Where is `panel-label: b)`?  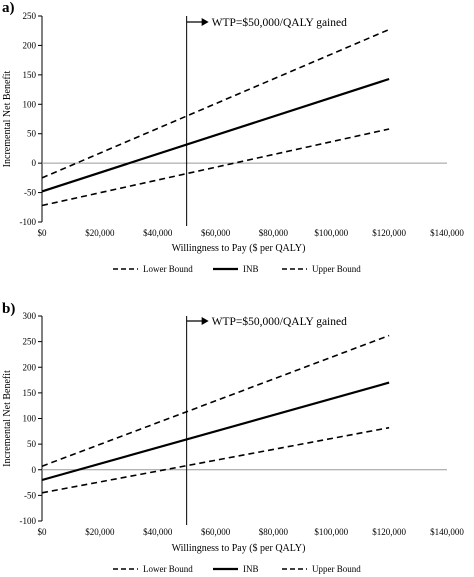 panel-label: b) is located at coordinates (8, 309).